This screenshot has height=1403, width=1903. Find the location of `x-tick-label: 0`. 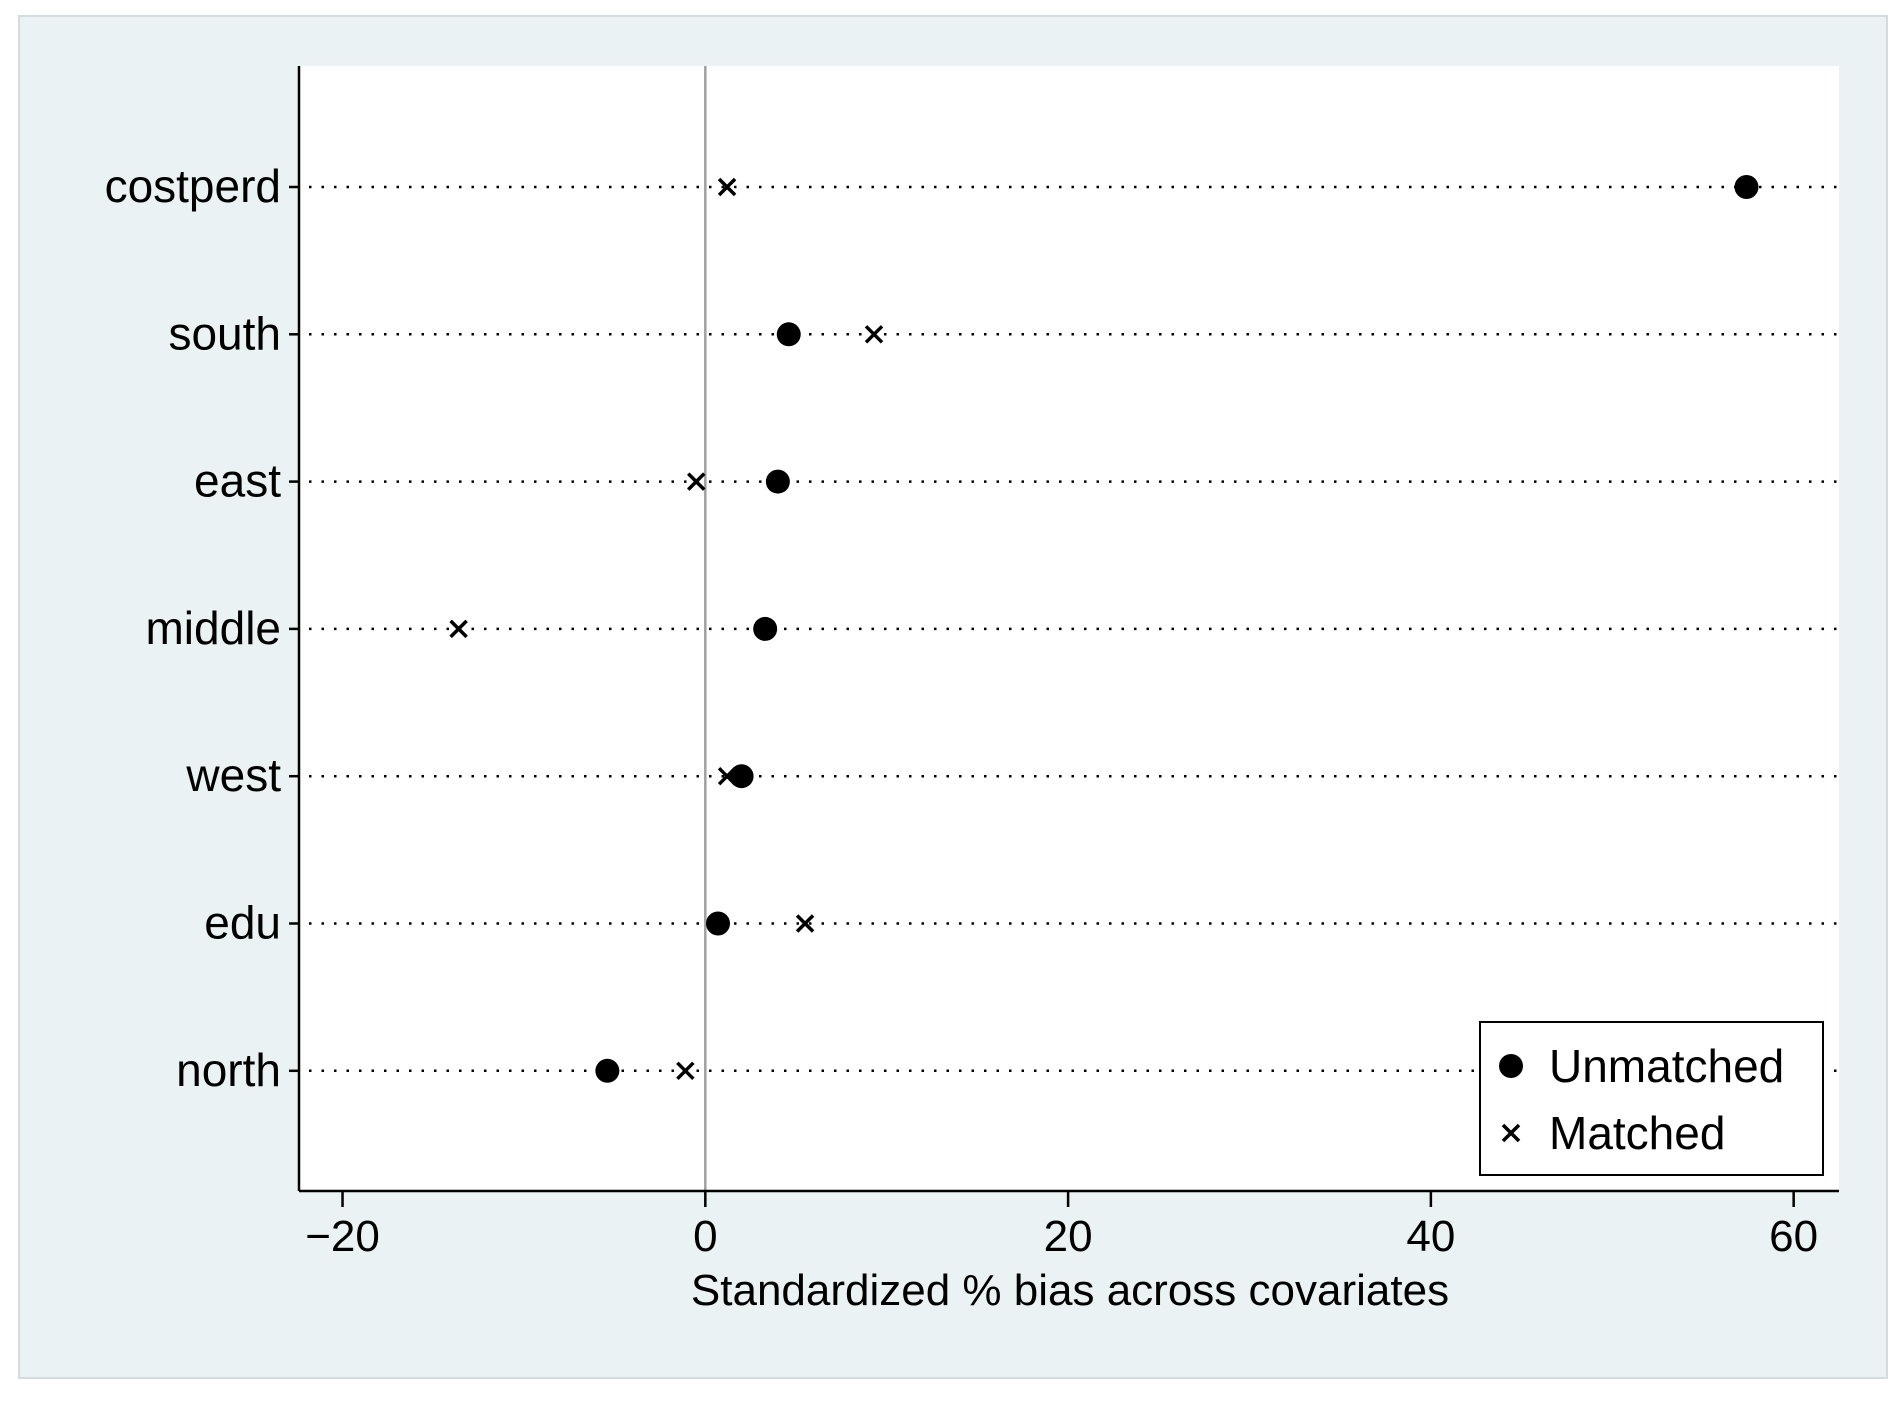

x-tick-label: 0 is located at coordinates (705, 1236).